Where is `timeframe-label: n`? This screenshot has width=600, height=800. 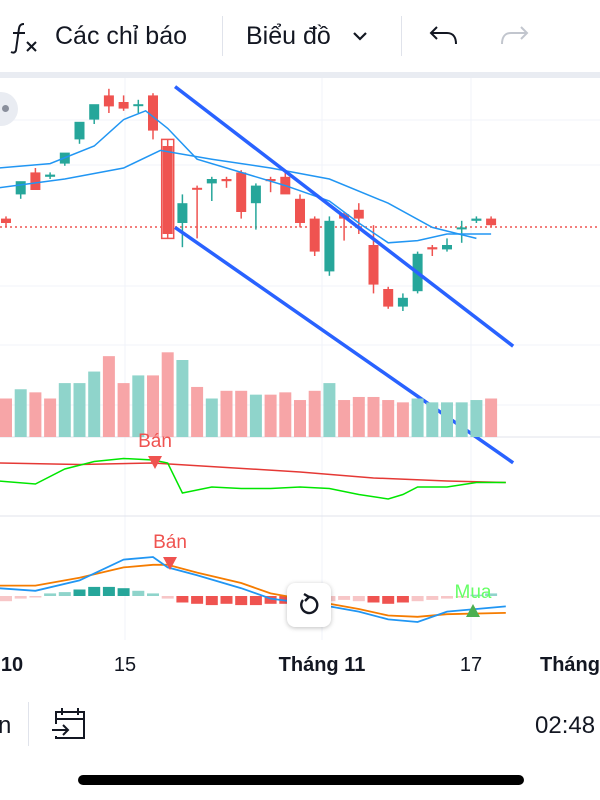
timeframe-label: n is located at coordinates (6, 725).